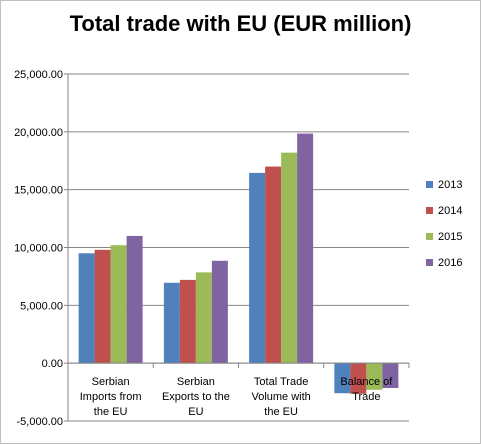 Image resolution: width=481 pixels, height=444 pixels. I want to click on category-label: Balance of, so click(366, 382).